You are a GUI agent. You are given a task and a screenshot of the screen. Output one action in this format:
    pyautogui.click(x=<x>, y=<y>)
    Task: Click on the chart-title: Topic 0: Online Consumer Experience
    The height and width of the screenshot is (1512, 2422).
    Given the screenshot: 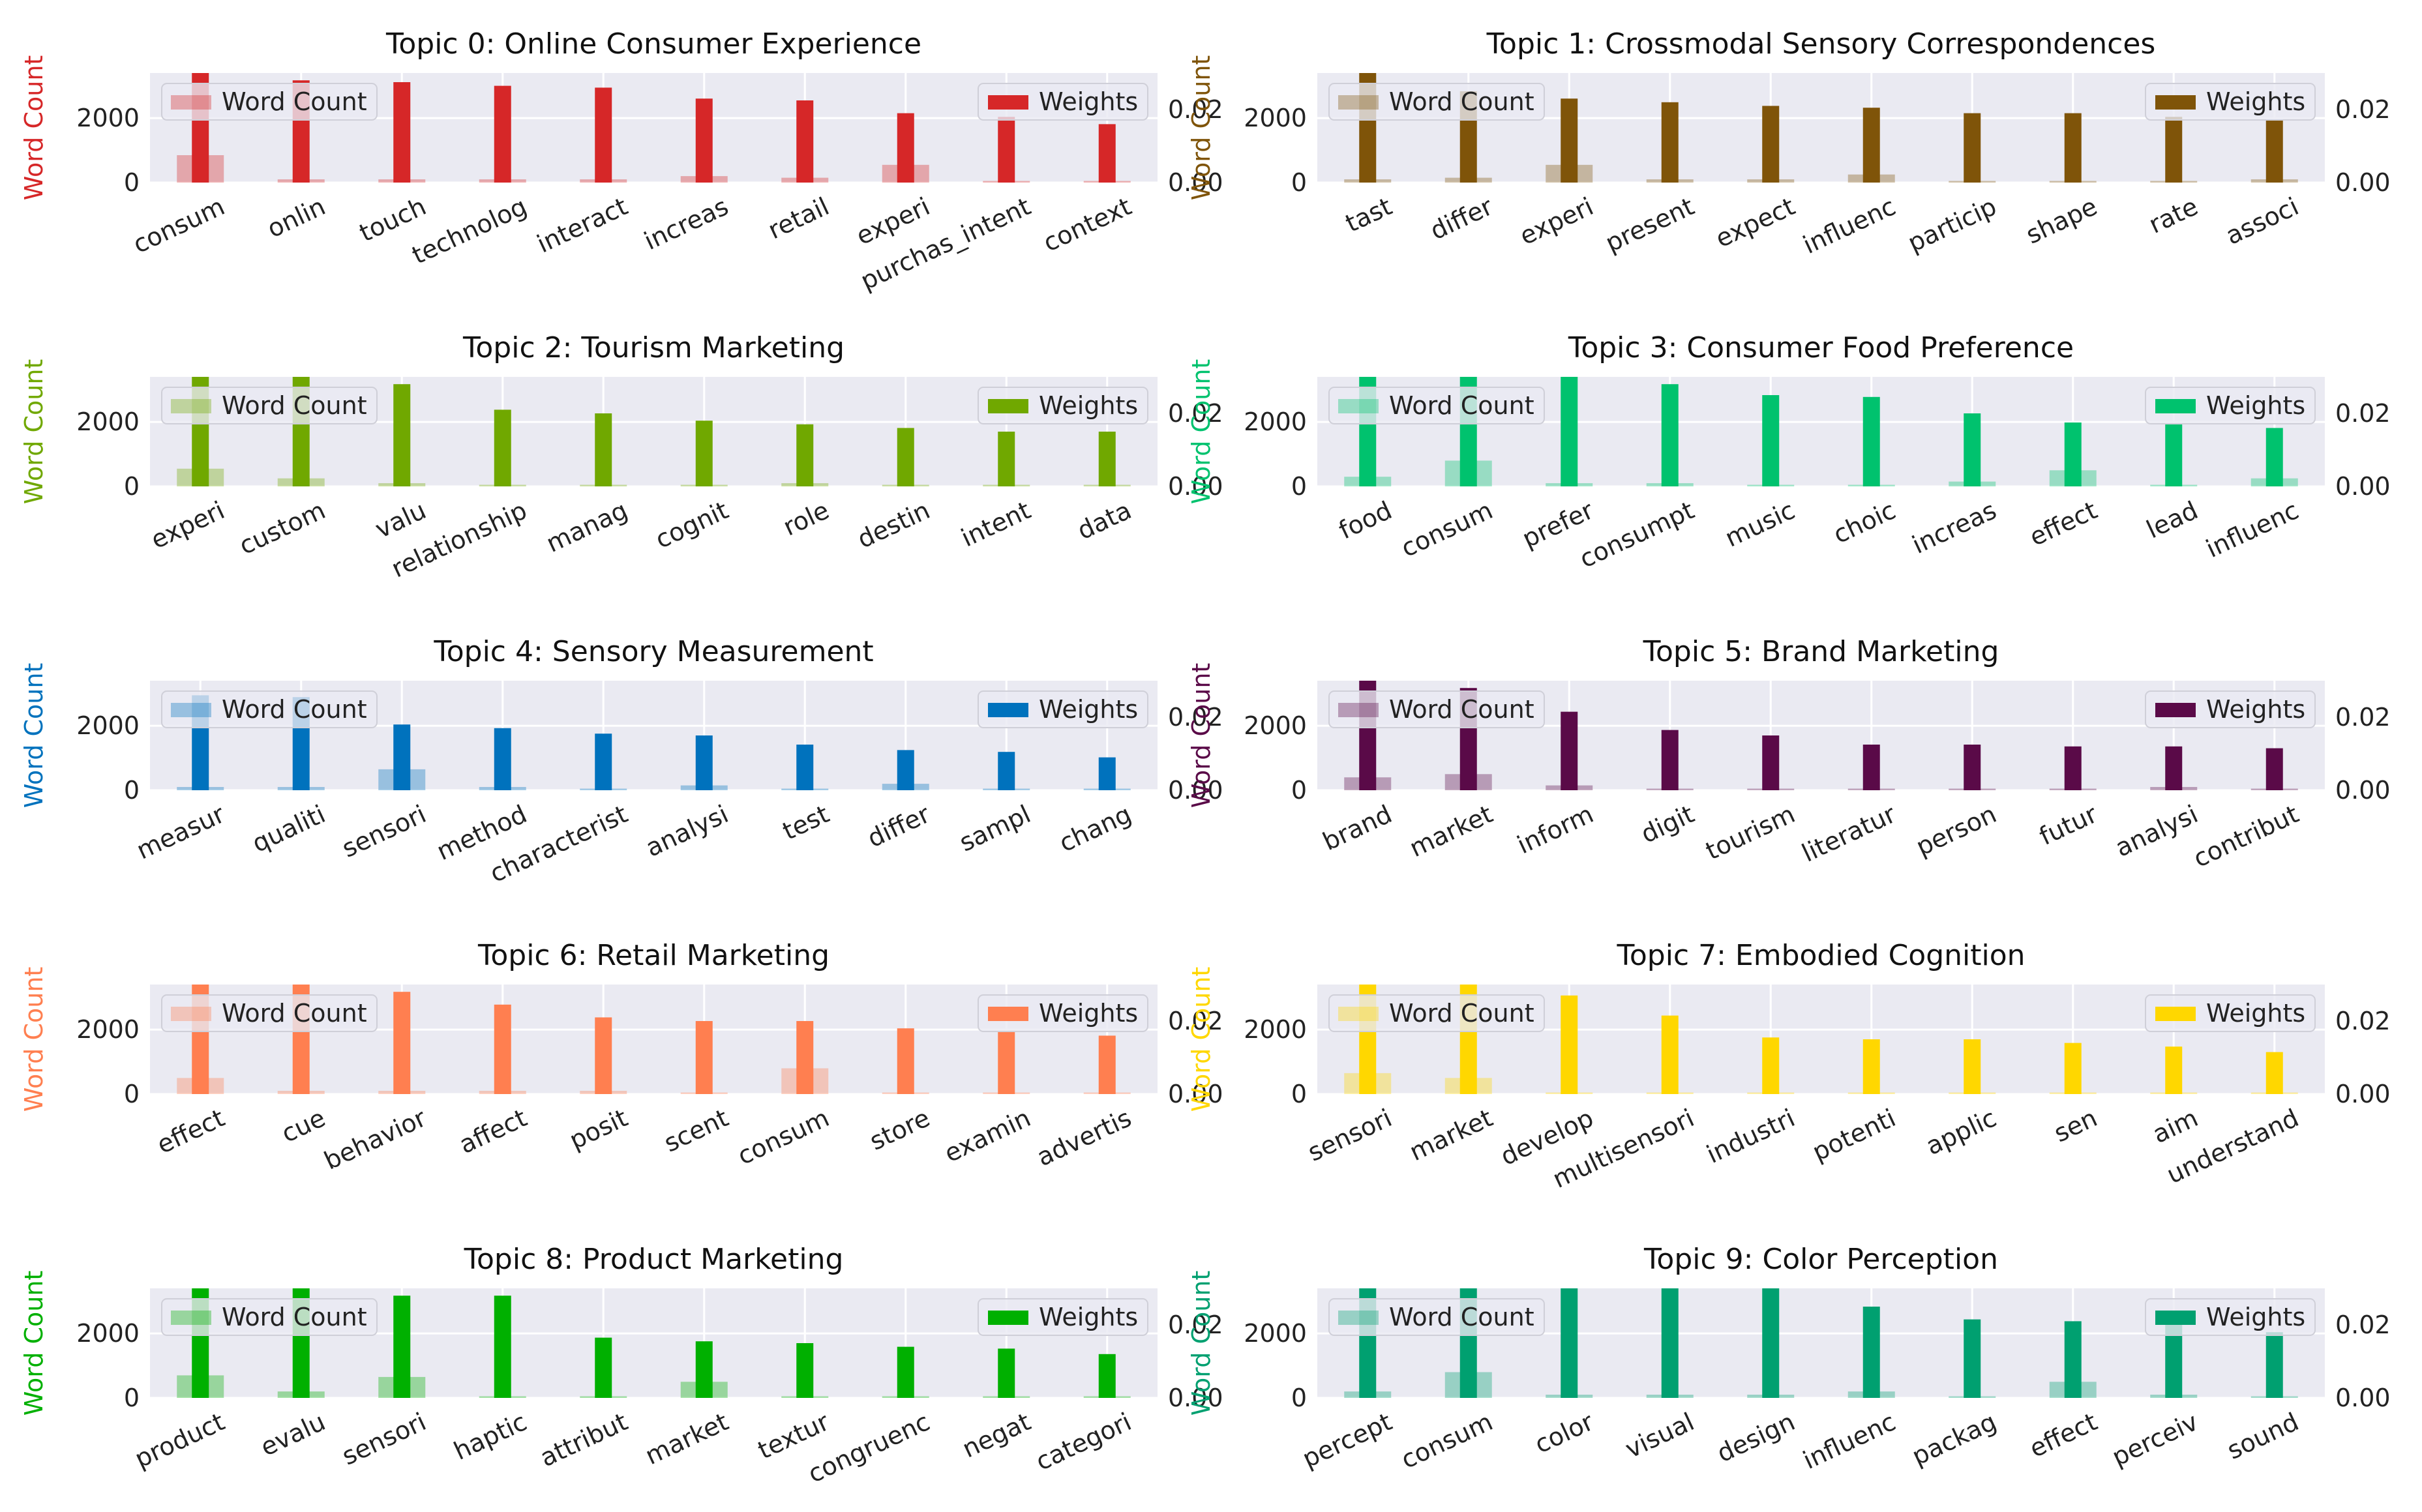 What is the action you would take?
    pyautogui.click(x=653, y=44)
    